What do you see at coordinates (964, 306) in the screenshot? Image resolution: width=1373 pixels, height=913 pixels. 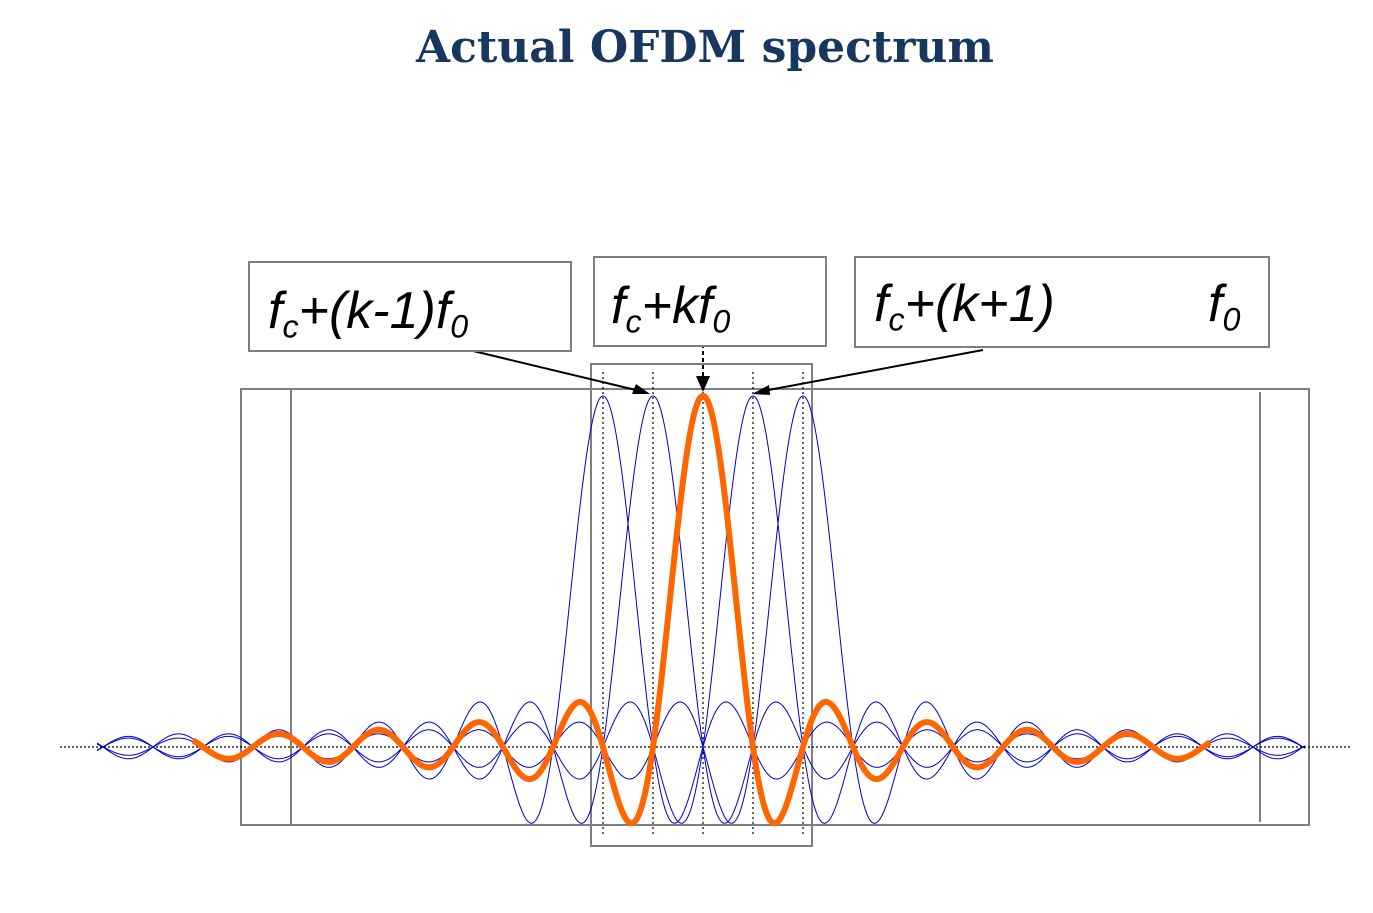 I see `label-next-subcarrier: fc+(k+1)` at bounding box center [964, 306].